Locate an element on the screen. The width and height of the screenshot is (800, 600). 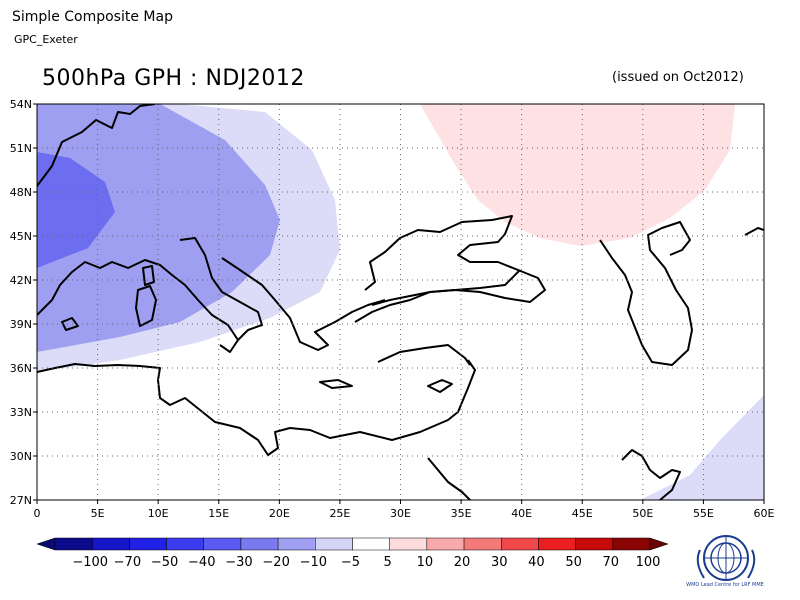
colorbar-label: −30 is located at coordinates (238, 562).